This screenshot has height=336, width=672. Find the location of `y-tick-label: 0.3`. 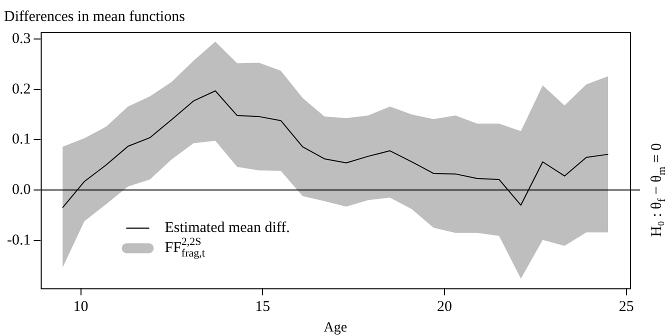

y-tick-label: 0.3 is located at coordinates (21, 38).